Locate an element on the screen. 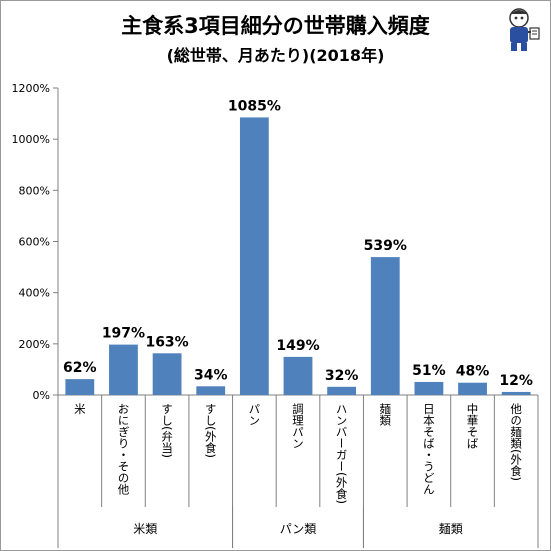 The image size is (551, 551). x-tick-label: すし(外食) is located at coordinates (211, 430).